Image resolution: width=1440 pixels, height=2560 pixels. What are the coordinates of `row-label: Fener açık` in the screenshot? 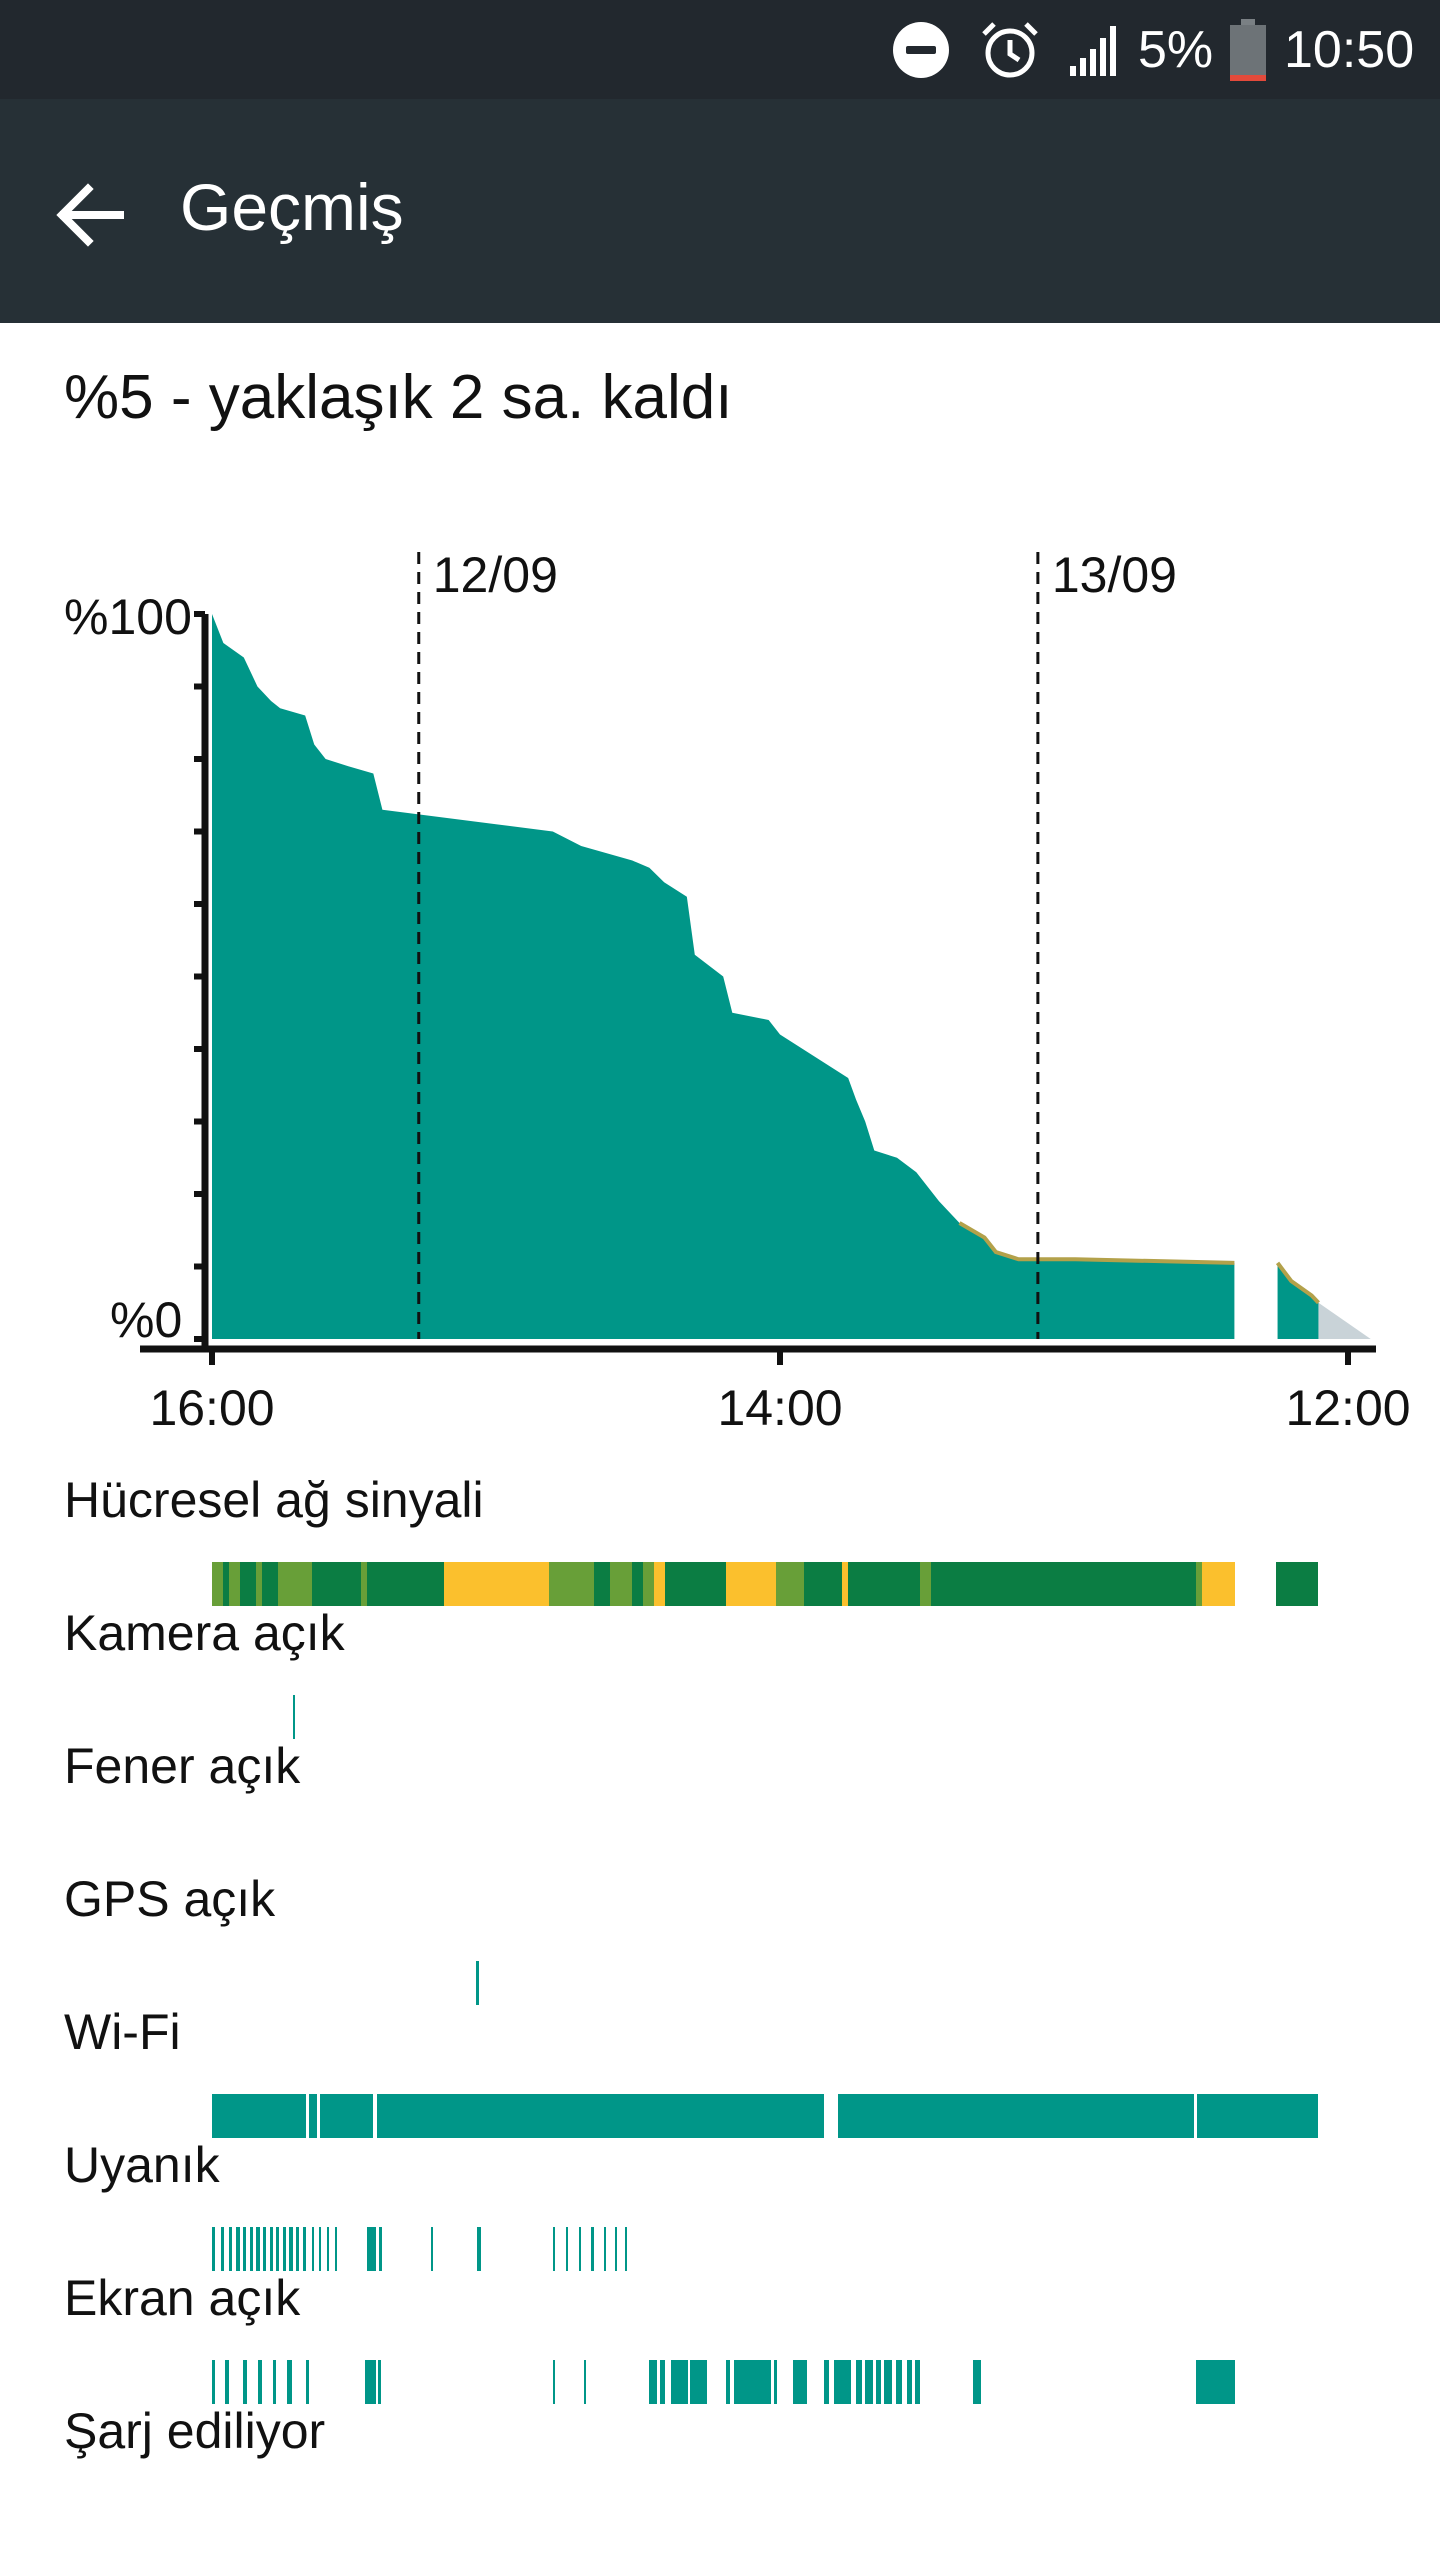 It's located at (182, 1766).